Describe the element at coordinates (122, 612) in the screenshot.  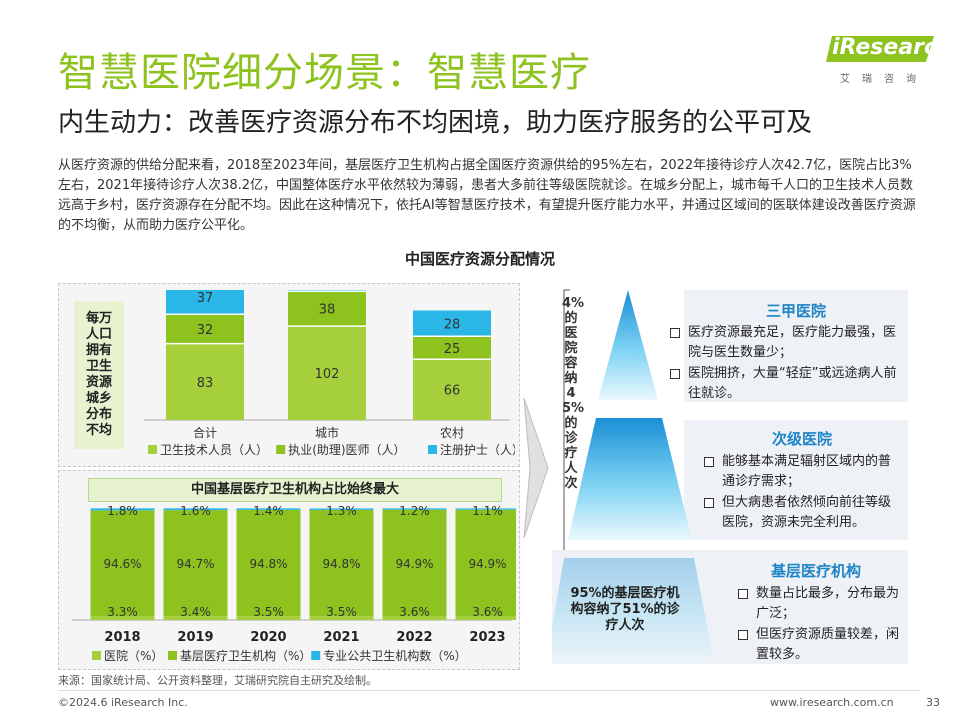
I see `data-label: 3.3%` at that location.